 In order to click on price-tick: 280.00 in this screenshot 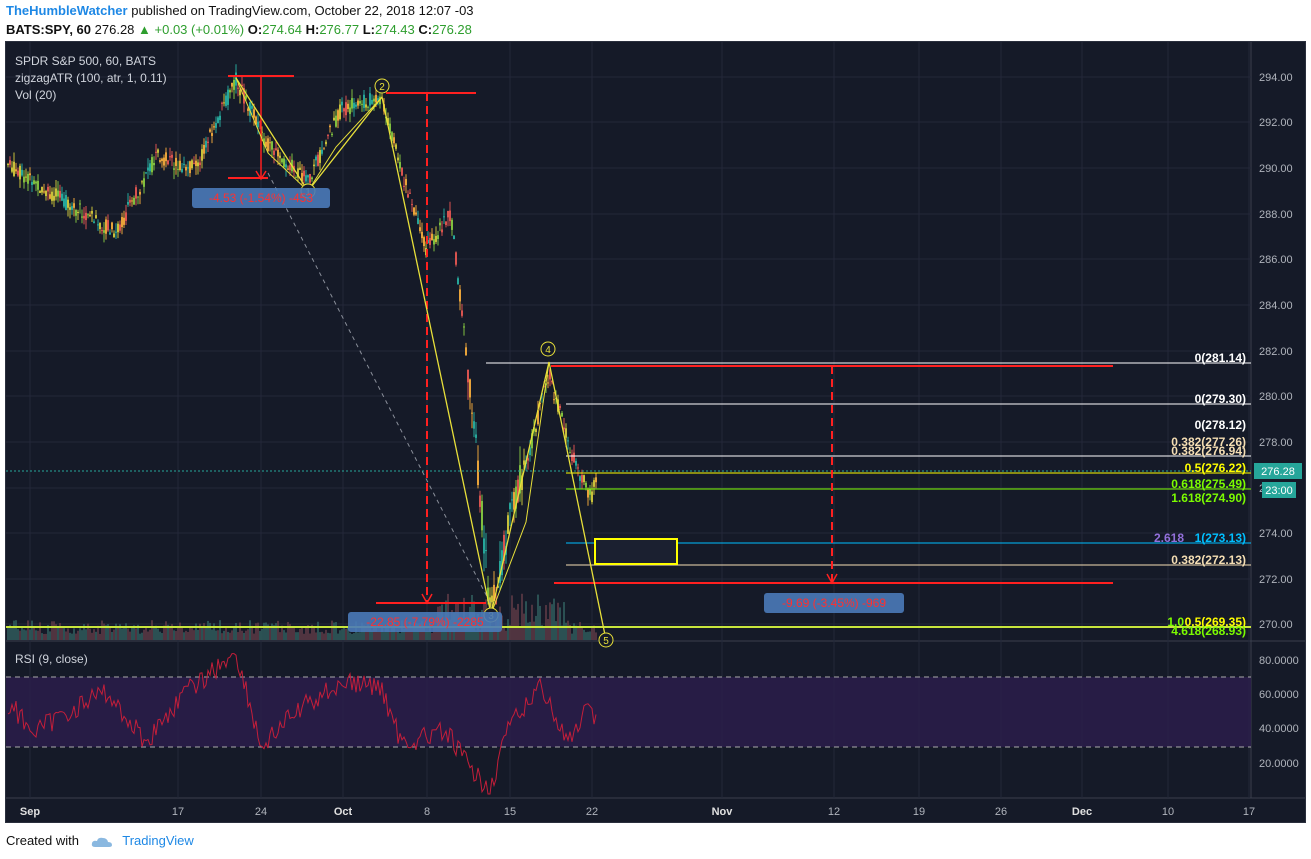, I will do `click(1276, 397)`.